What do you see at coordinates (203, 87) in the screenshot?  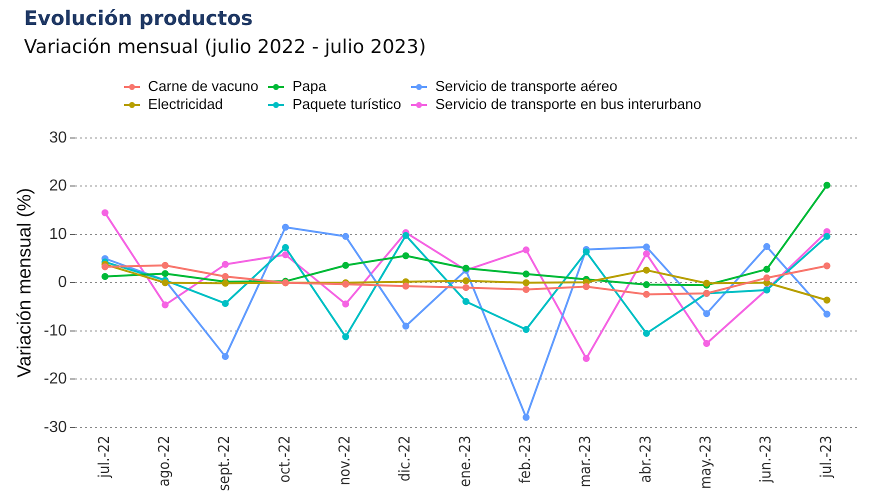 I see `legend-label: Carne de vacuno` at bounding box center [203, 87].